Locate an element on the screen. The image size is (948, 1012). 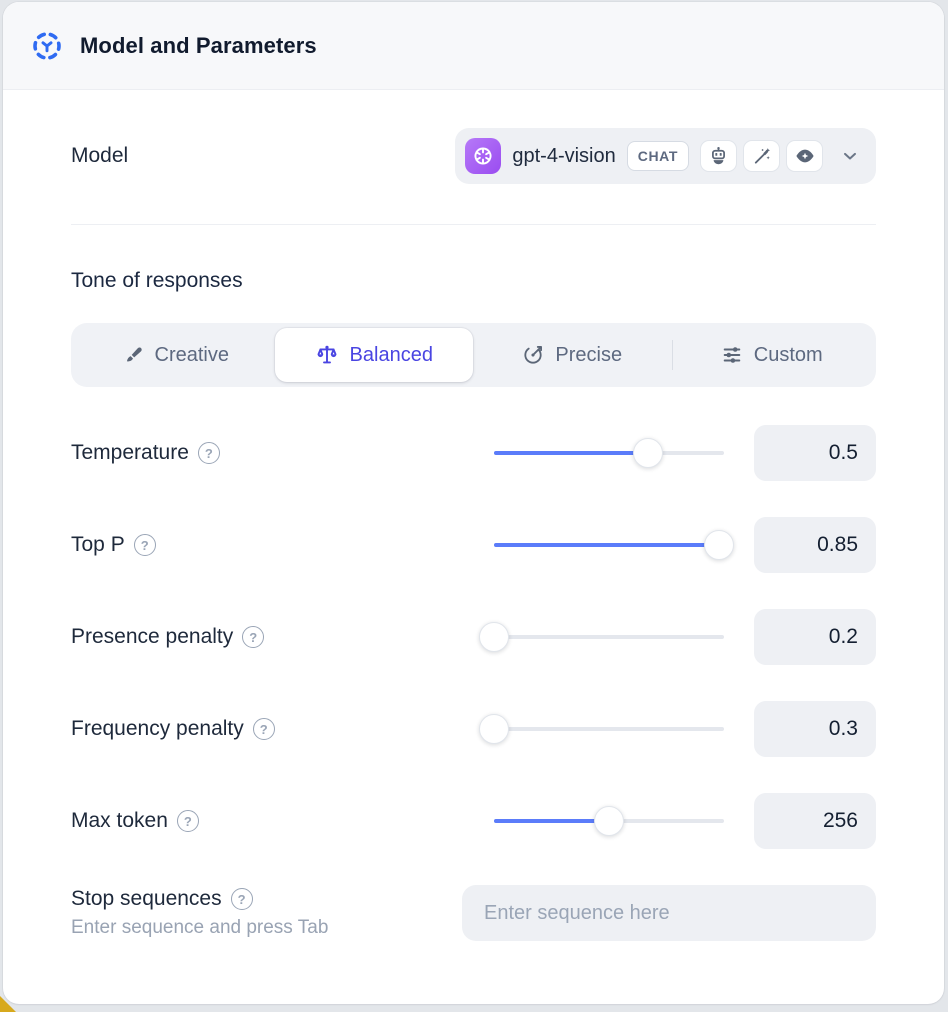
chat-mode-badge: CHAT is located at coordinates (657, 156).